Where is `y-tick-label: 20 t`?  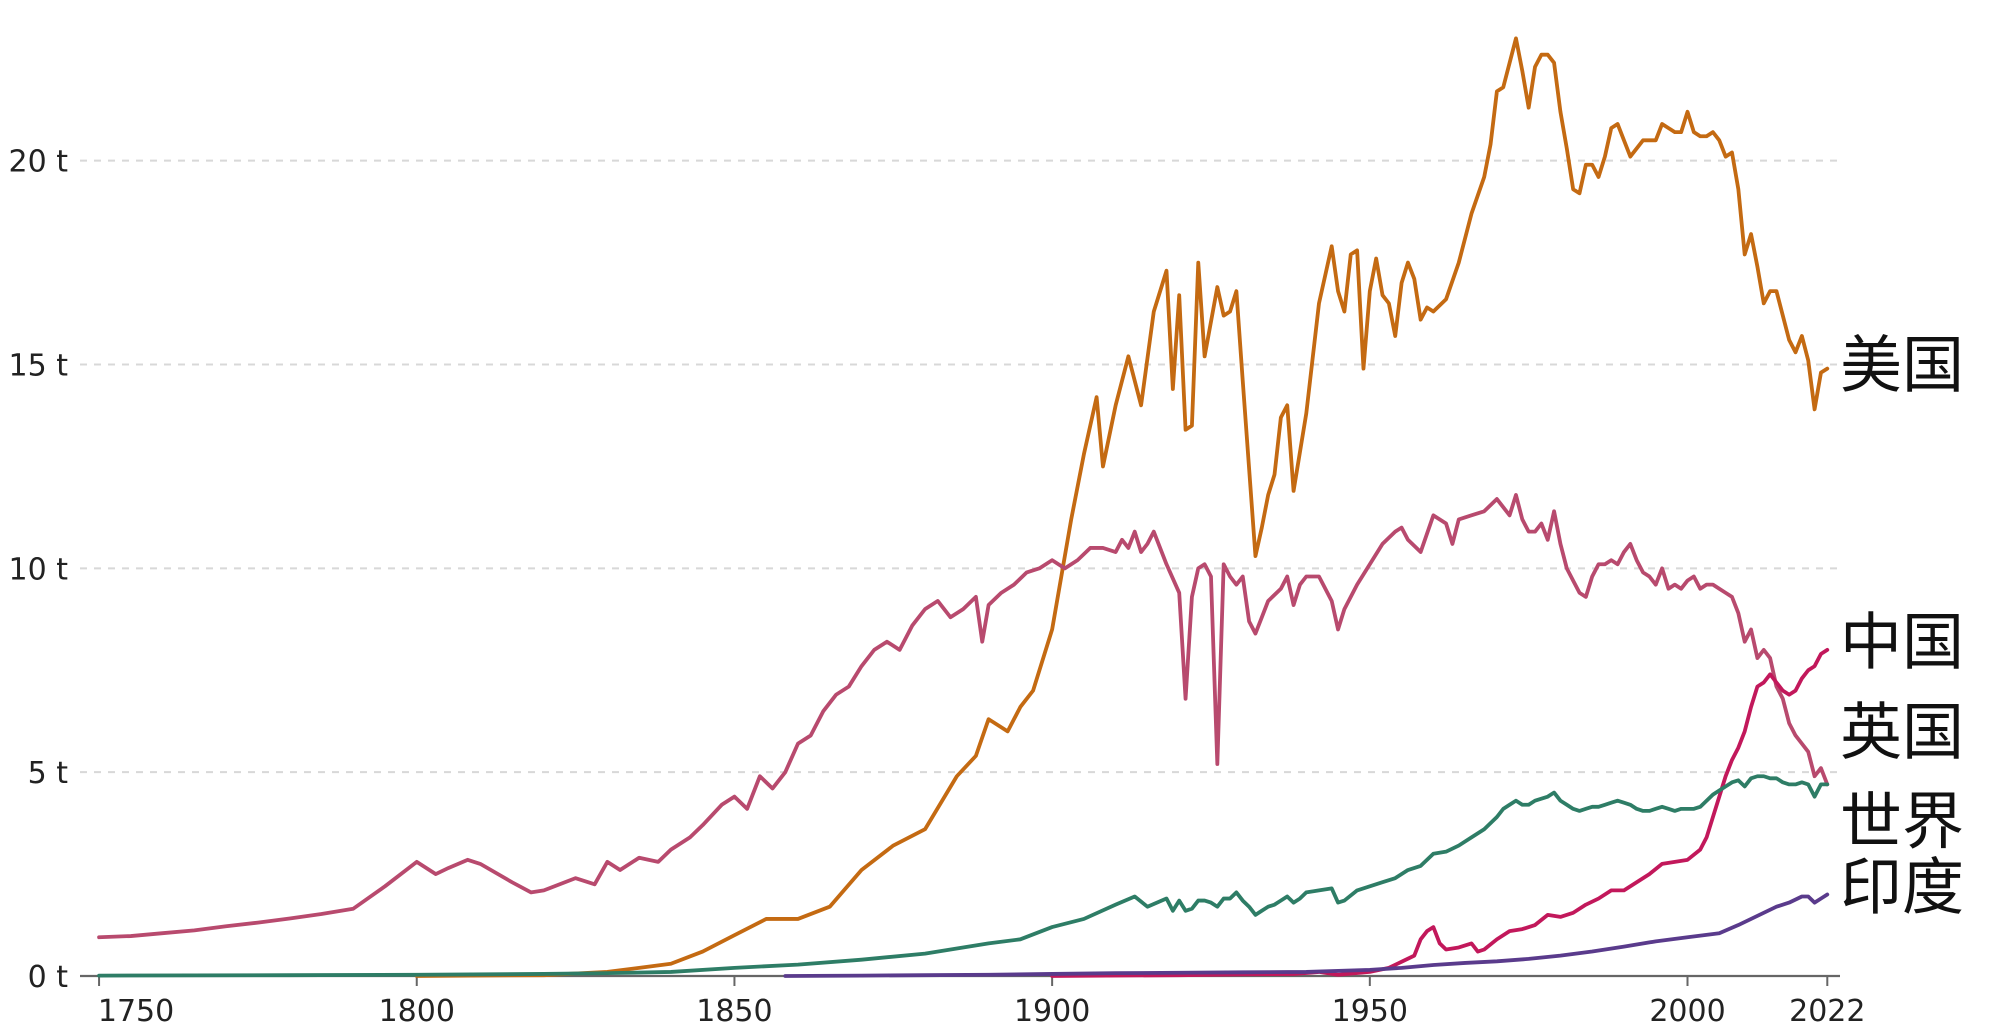
y-tick-label: 20 t is located at coordinates (39, 162).